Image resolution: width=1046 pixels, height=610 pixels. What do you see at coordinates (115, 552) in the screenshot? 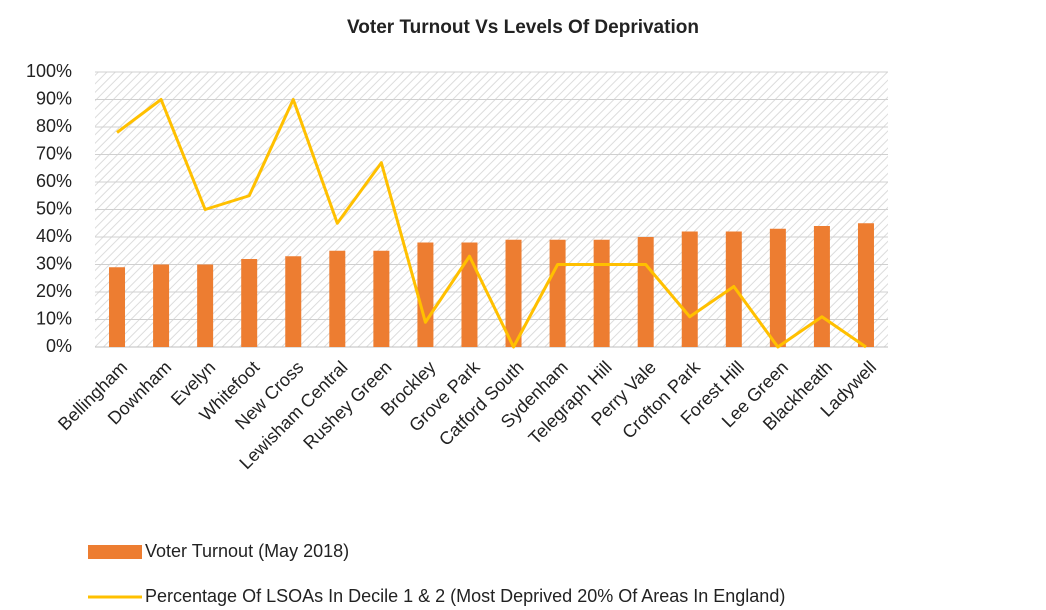
I see `legend-swatch` at bounding box center [115, 552].